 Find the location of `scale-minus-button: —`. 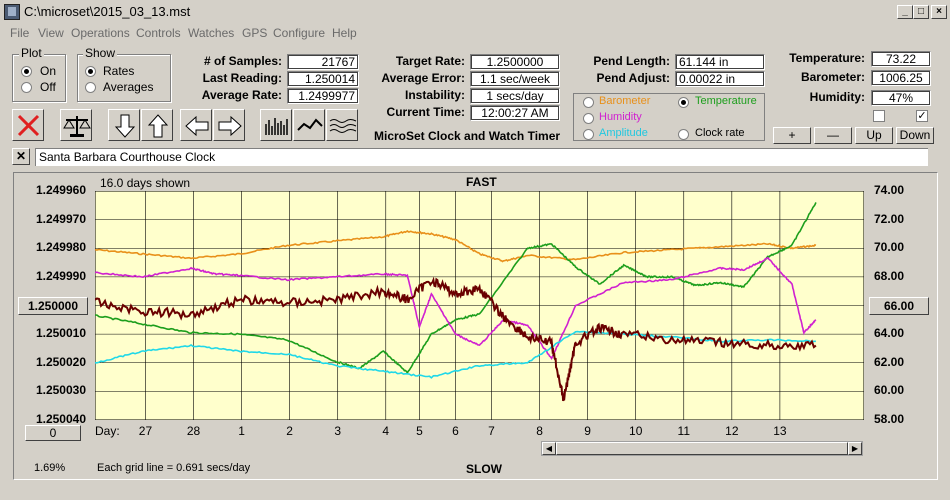

scale-minus-button: — is located at coordinates (833, 135).